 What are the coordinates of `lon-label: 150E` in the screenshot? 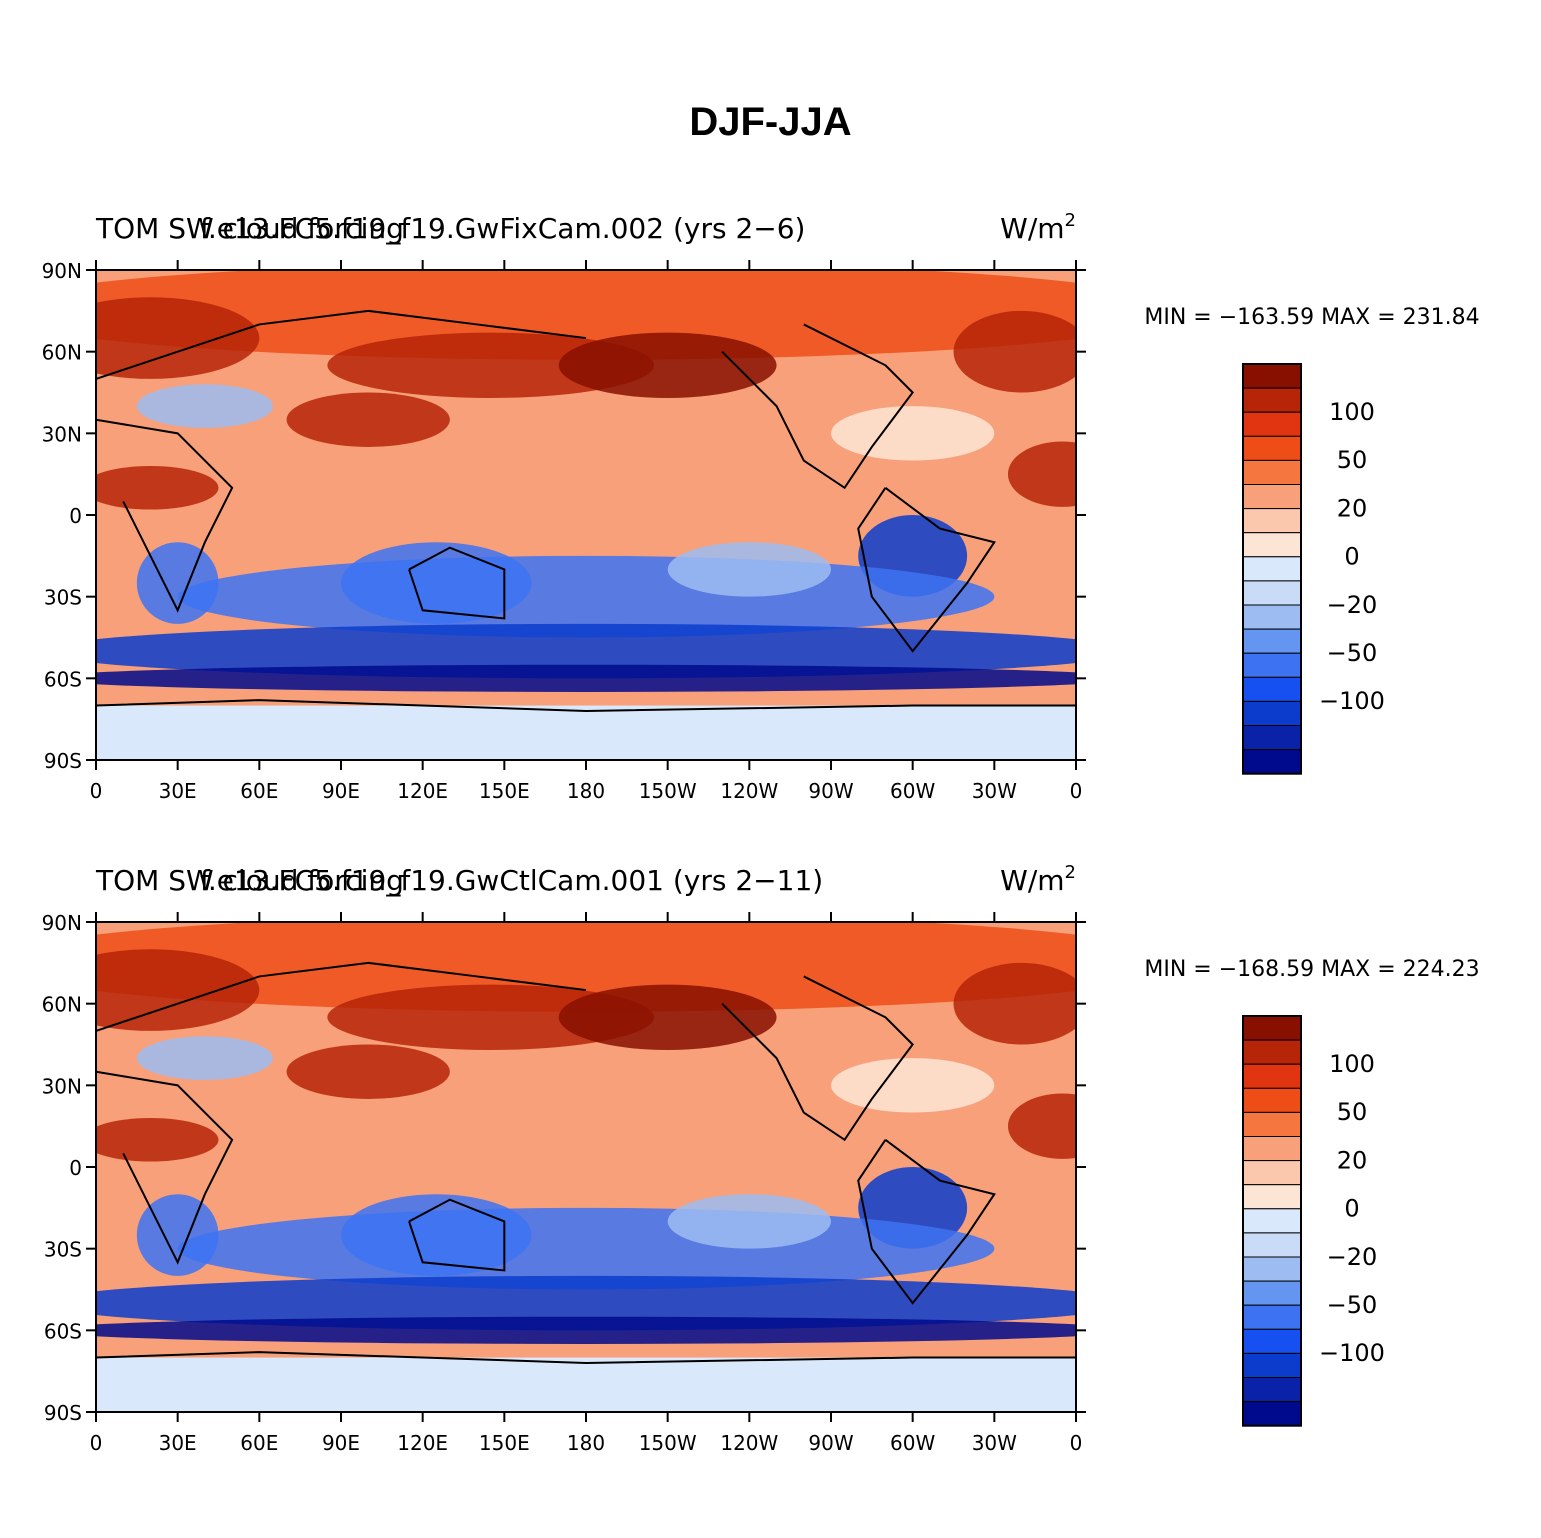 It's located at (504, 791).